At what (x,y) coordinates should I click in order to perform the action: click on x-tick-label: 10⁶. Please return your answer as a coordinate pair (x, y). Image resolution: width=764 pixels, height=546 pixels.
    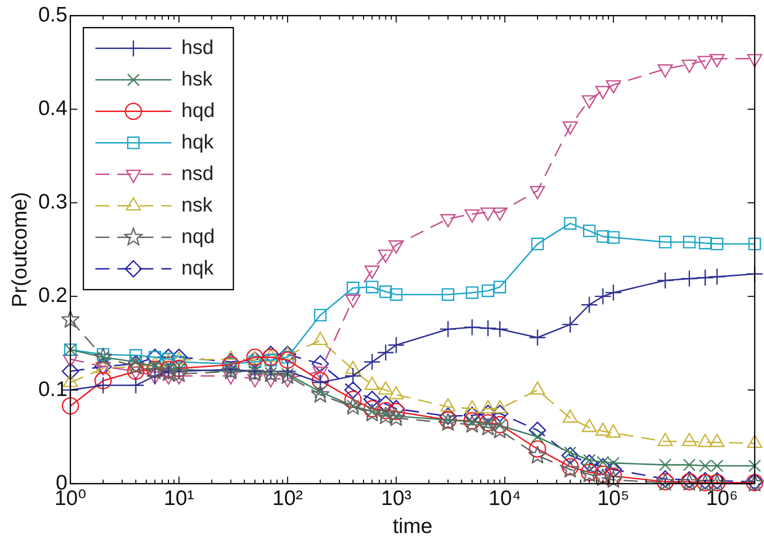
    Looking at the image, I should click on (722, 498).